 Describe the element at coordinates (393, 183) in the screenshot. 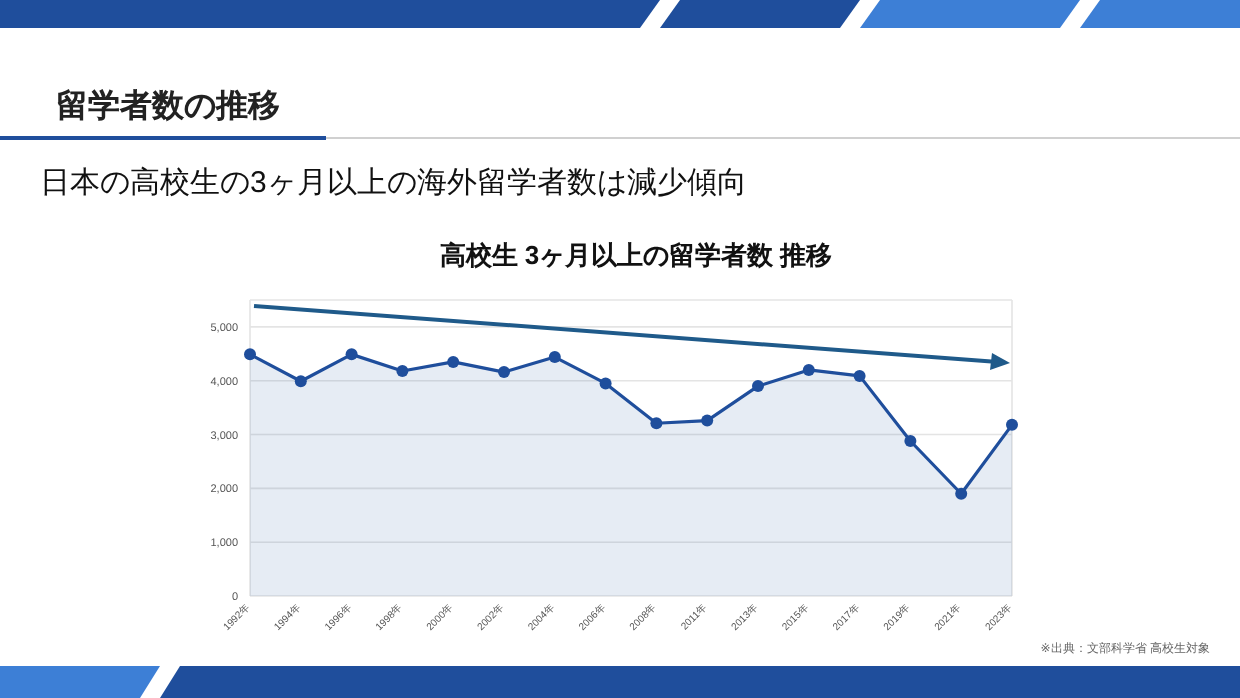

I see `text: 日本の高校生の3ヶ月以上の海外留学者数は減少傾向` at that location.